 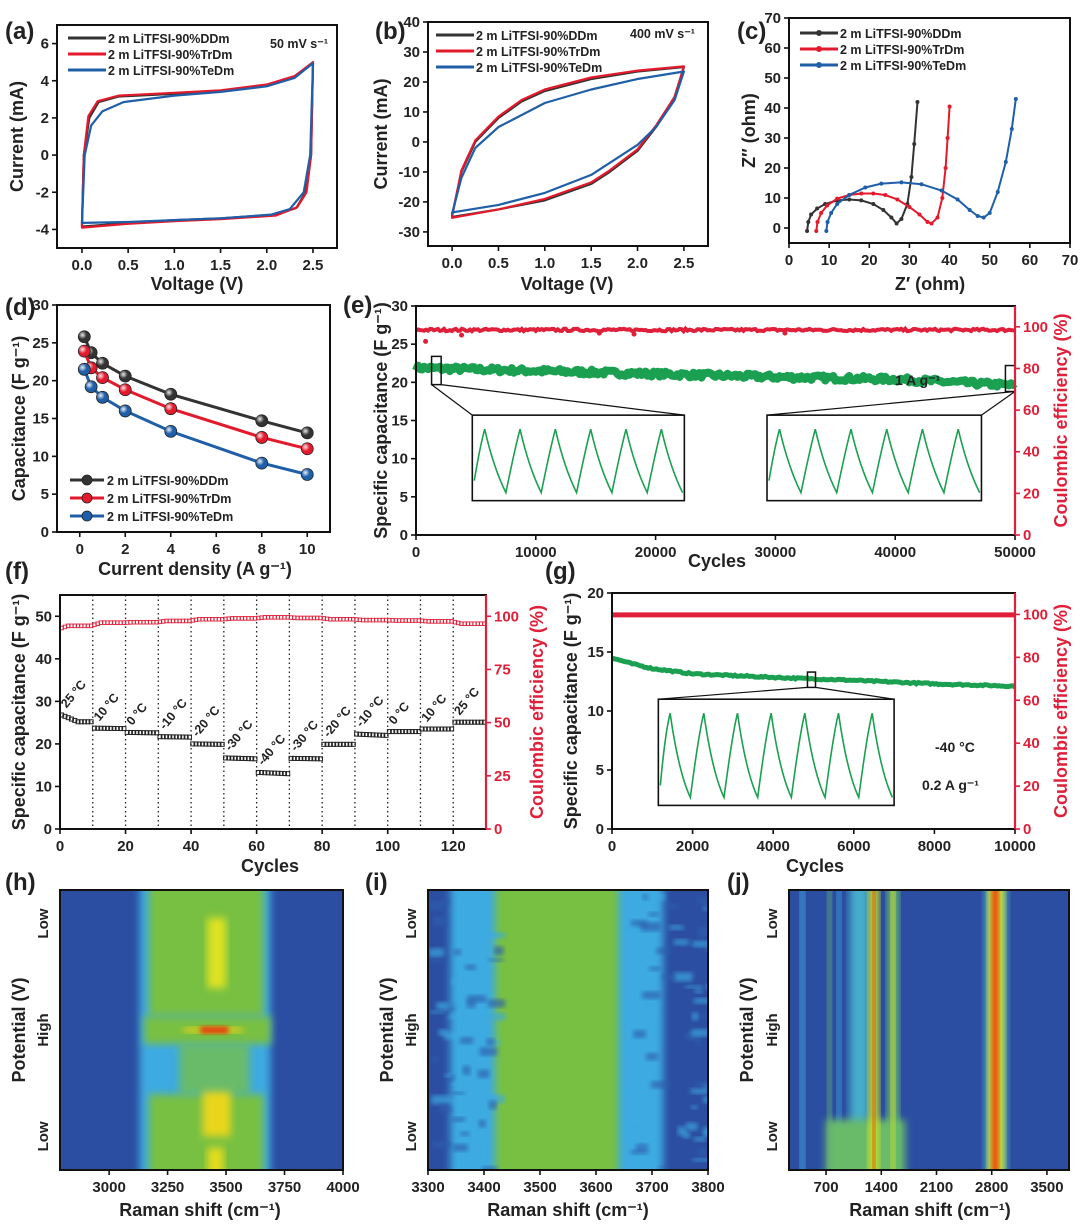 What do you see at coordinates (927, 132) in the screenshot?
I see `panel-c` at bounding box center [927, 132].